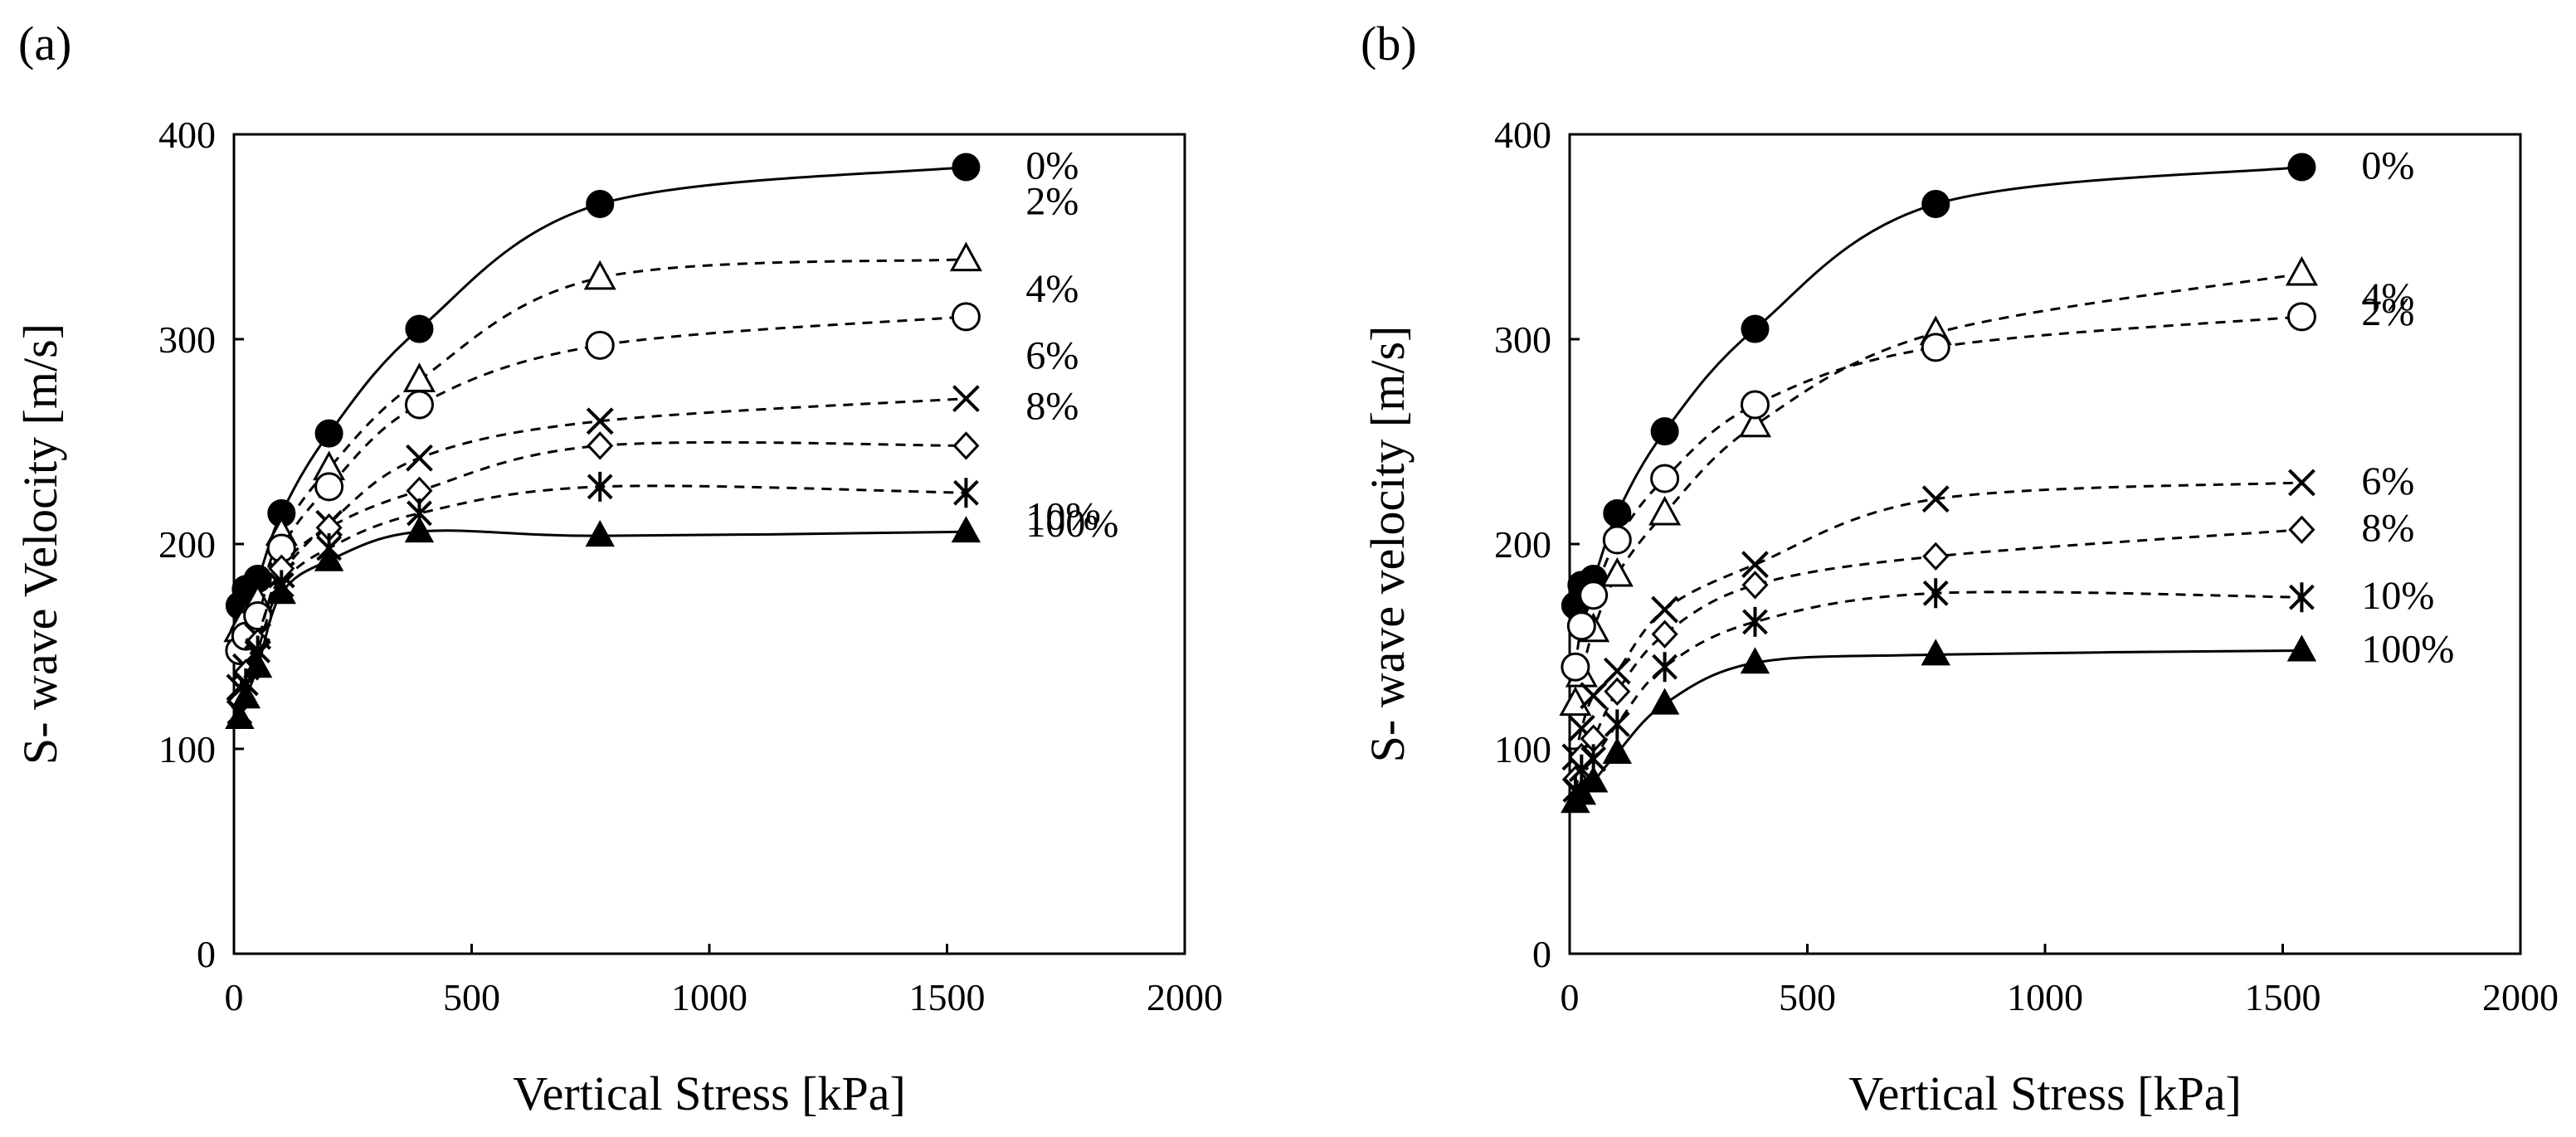 The height and width of the screenshot is (1137, 2576). I want to click on y-axis-title: S- wave velocity [m/s], so click(1388, 544).